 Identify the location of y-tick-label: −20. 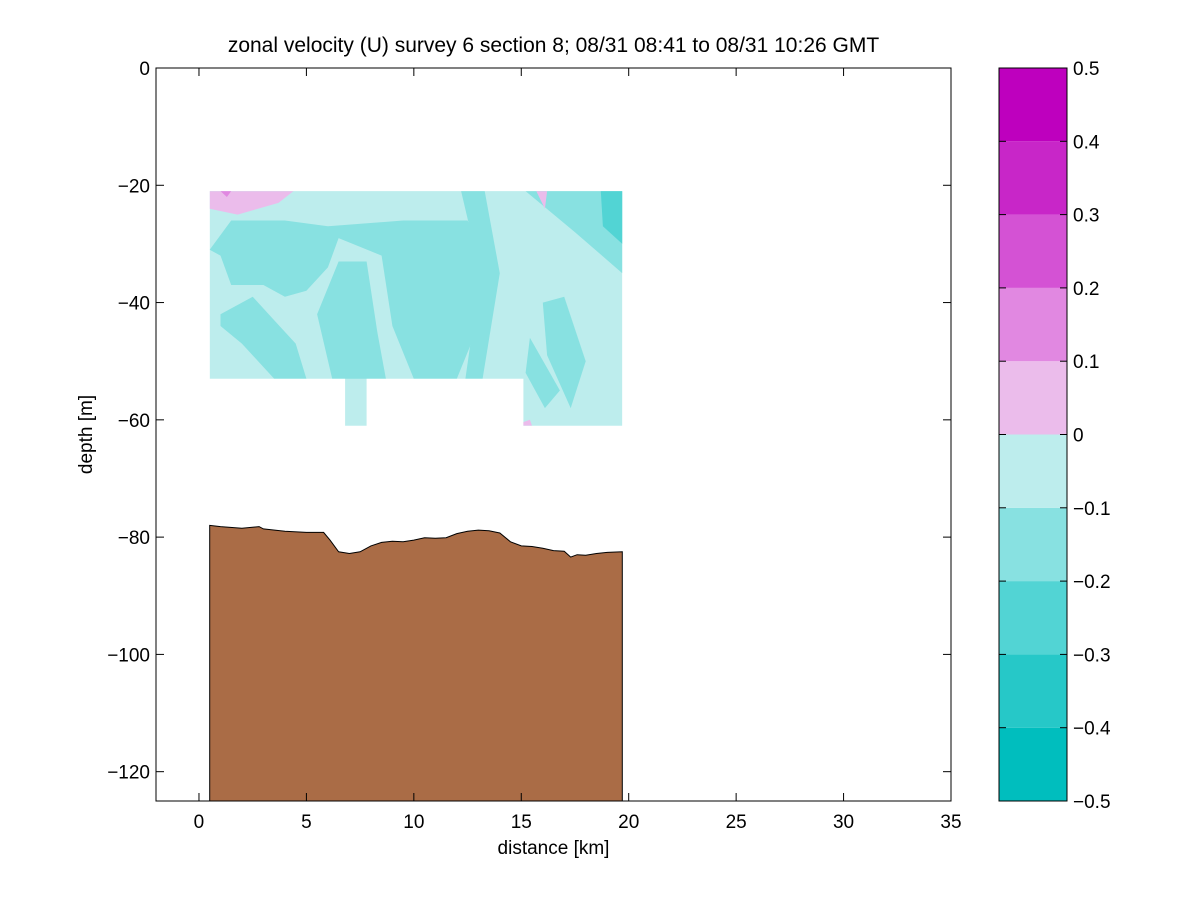
(134, 186).